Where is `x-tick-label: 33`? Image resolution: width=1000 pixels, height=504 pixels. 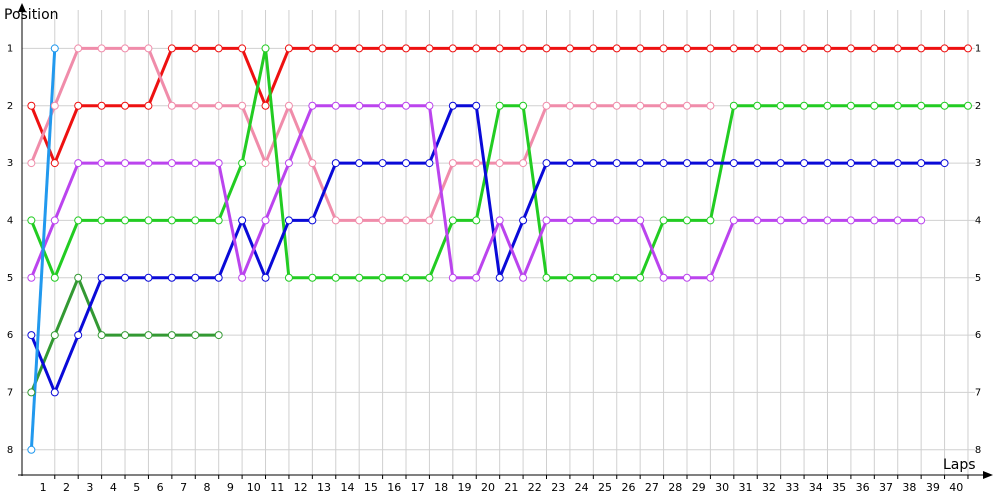
x-tick-label: 33 is located at coordinates (792, 487).